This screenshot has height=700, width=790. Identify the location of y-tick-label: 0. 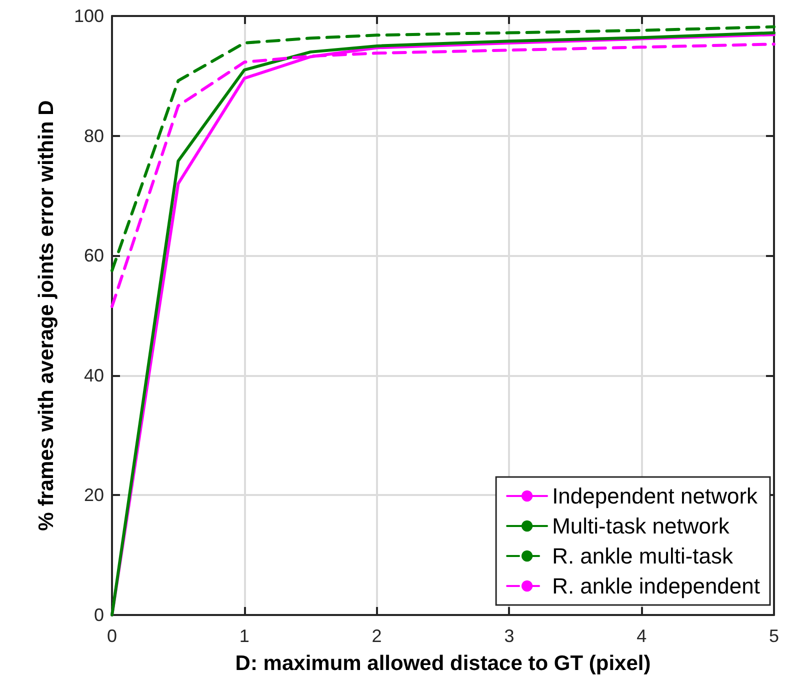
(99, 615).